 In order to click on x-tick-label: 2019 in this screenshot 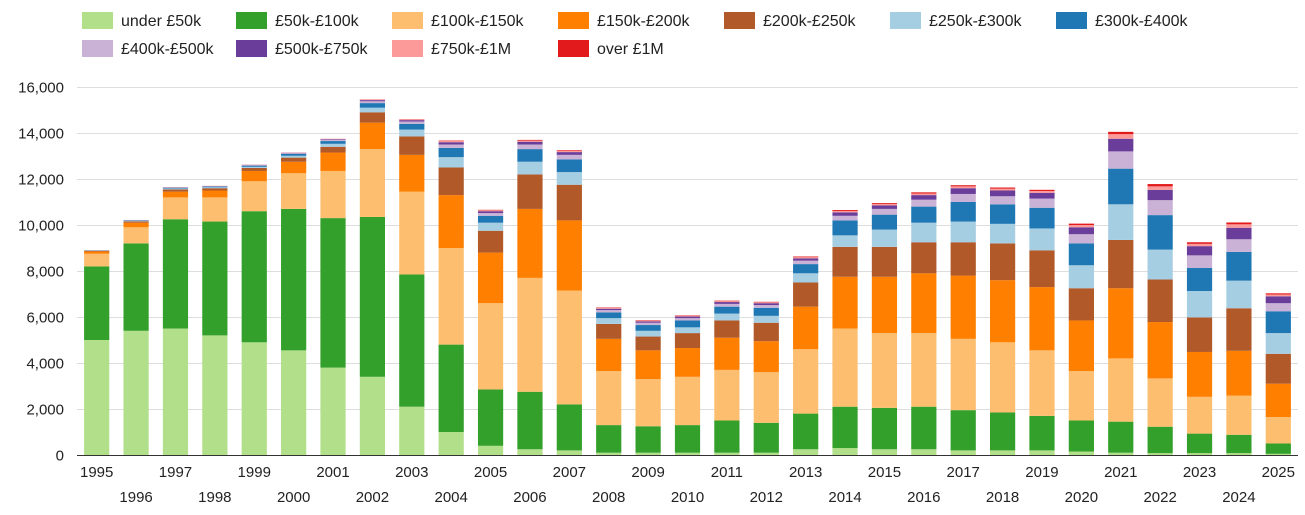, I will do `click(1041, 472)`.